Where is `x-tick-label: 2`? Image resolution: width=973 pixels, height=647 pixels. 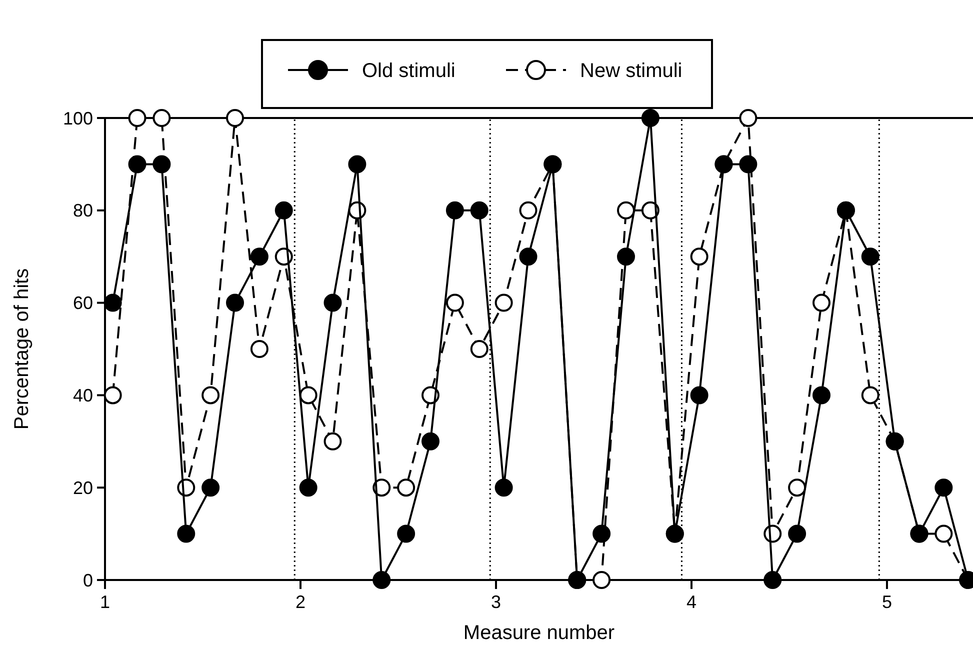 x-tick-label: 2 is located at coordinates (300, 602).